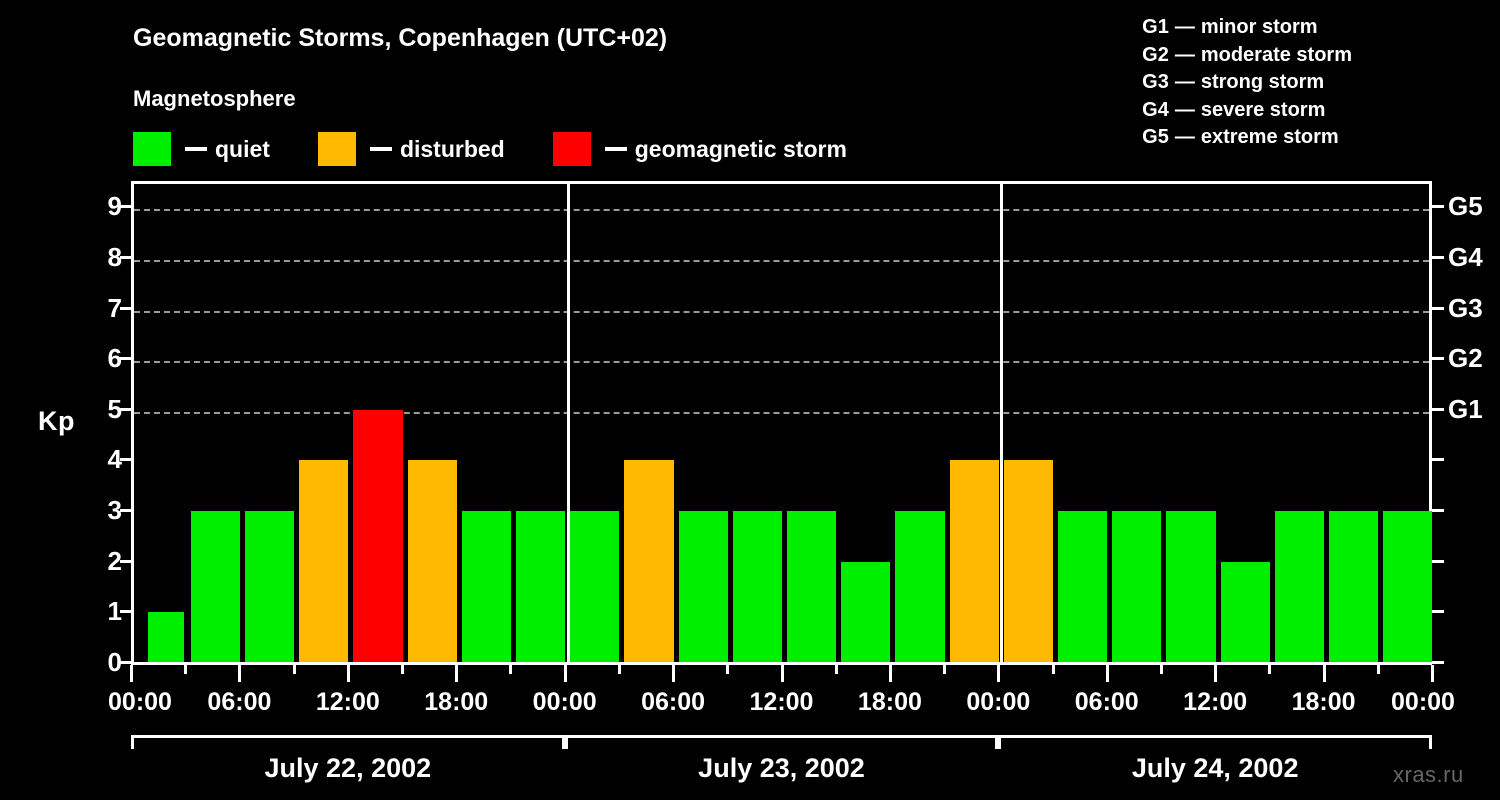 The width and height of the screenshot is (1500, 800). I want to click on g-axis-tick-g5, so click(1438, 207).